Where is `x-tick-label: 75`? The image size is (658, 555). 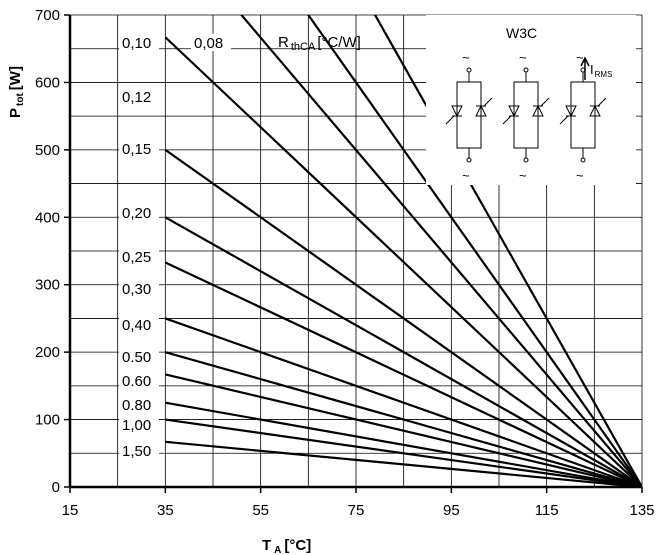
x-tick-label: 75 is located at coordinates (356, 510).